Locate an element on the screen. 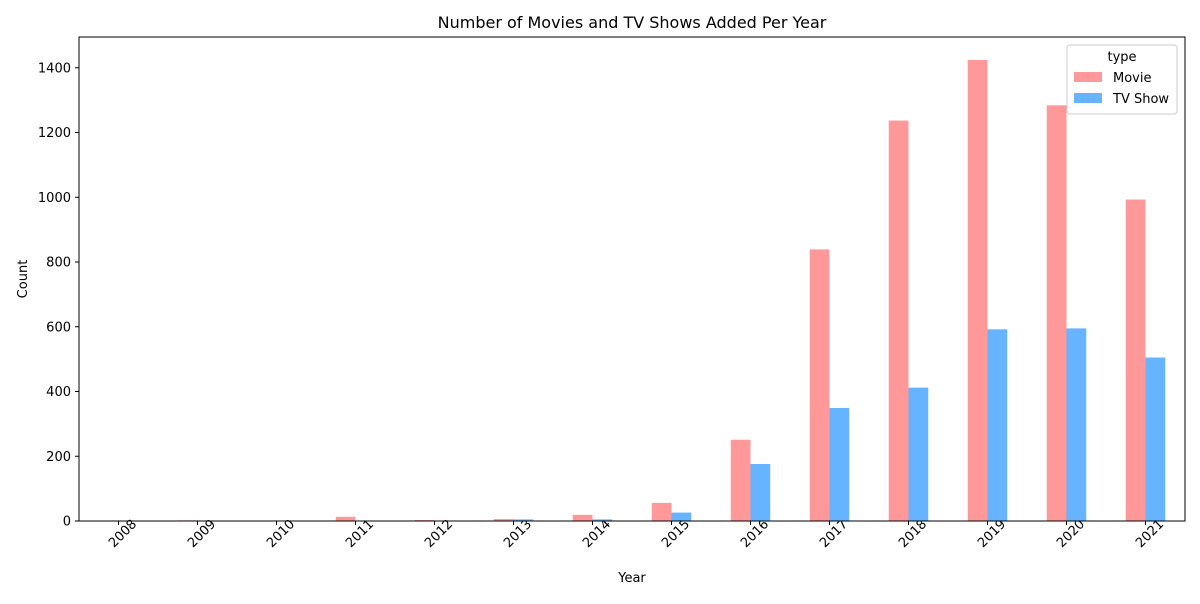  bar-movie-2015 is located at coordinates (662, 512).